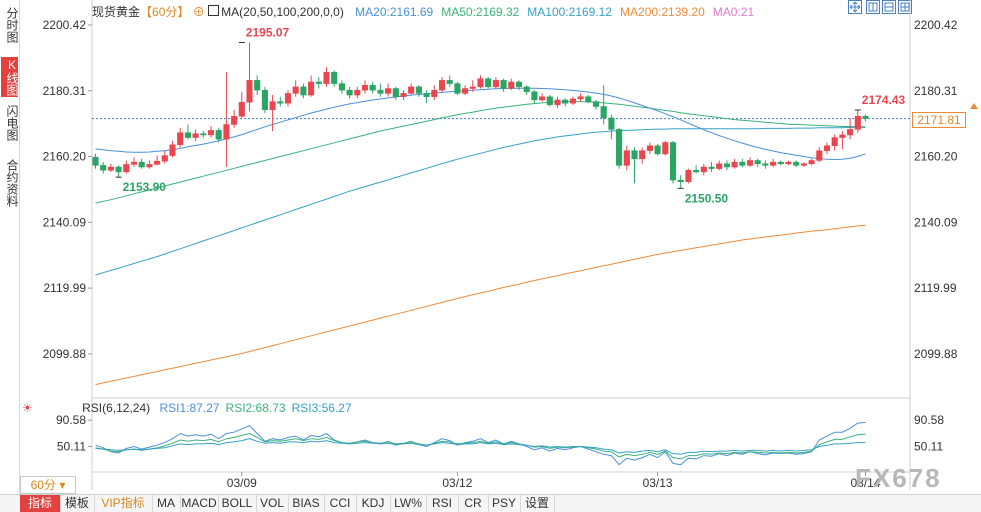 Image resolution: width=981 pixels, height=512 pixels. I want to click on tab-kline: K线图, so click(10, 77).